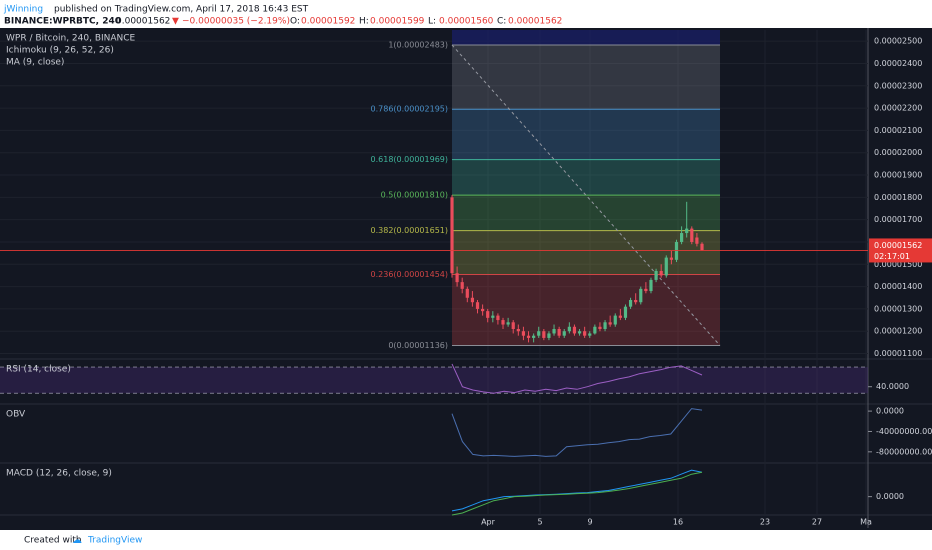 The width and height of the screenshot is (932, 550). I want to click on y-tick-label: 40.0000, so click(892, 386).